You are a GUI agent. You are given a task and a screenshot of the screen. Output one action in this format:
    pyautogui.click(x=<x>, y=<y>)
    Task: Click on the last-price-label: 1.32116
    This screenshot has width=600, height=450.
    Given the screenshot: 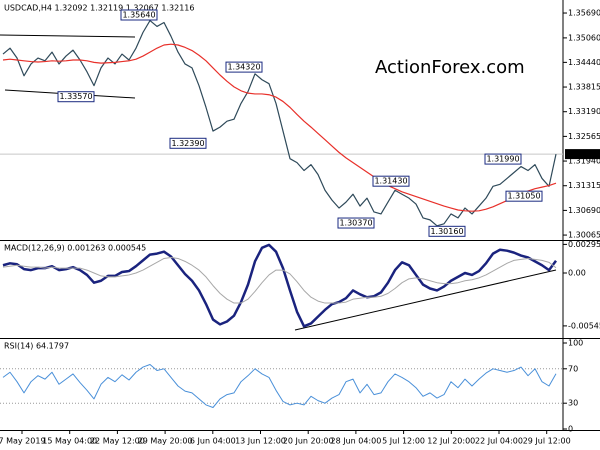 What is the action you would take?
    pyautogui.click(x=584, y=154)
    